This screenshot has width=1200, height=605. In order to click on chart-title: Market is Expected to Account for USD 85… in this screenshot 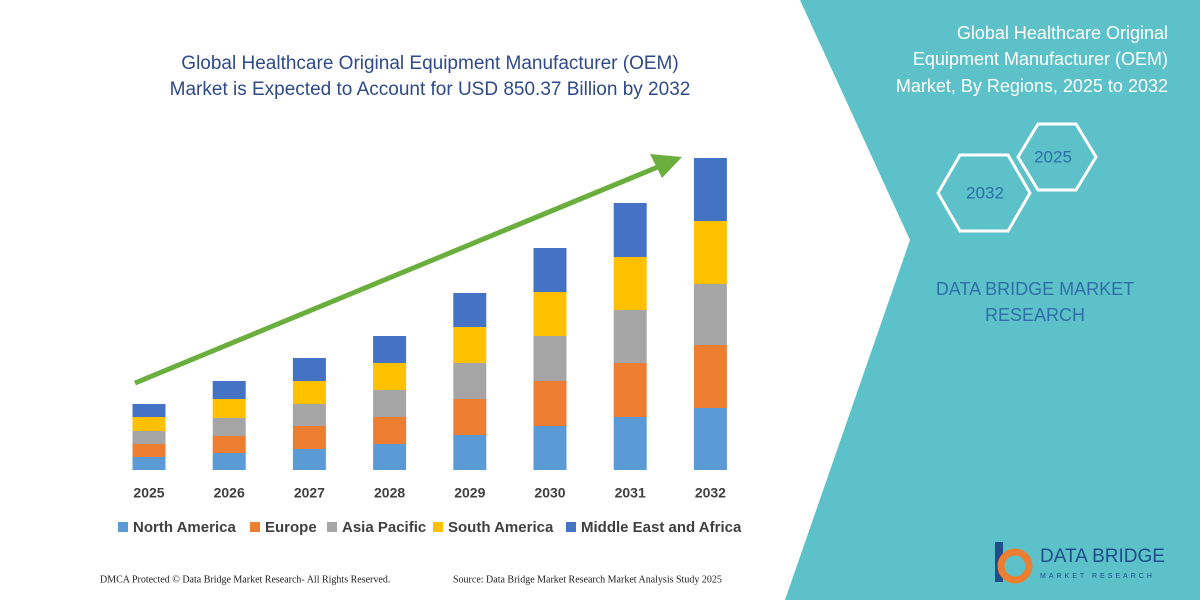, I will do `click(430, 89)`.